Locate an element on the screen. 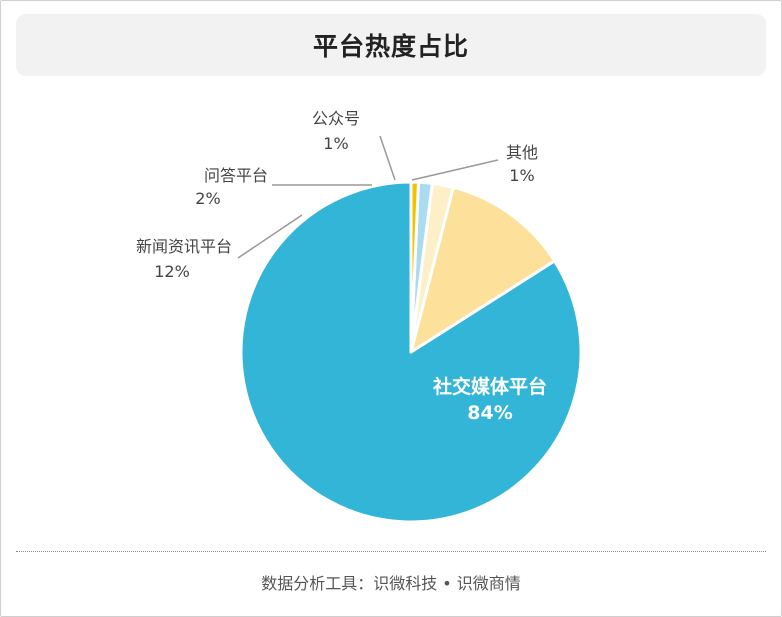  title-bar: 平台热度占比 is located at coordinates (391, 45).